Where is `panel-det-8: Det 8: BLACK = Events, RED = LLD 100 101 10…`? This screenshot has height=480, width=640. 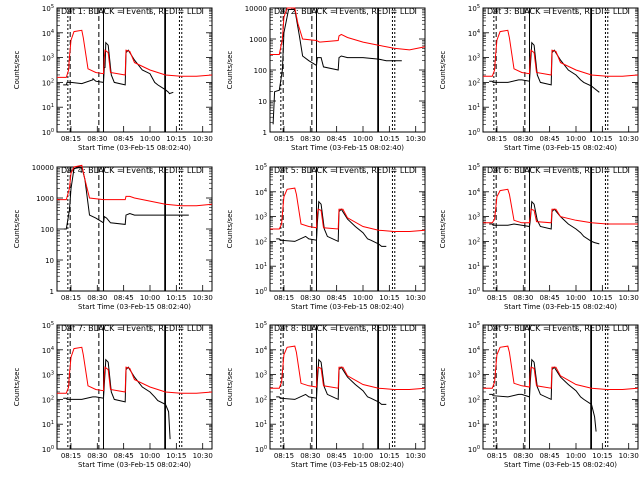 panel-det-8: Det 8: BLACK = Events, RED = LLD 100 101 10… is located at coordinates (326, 395).